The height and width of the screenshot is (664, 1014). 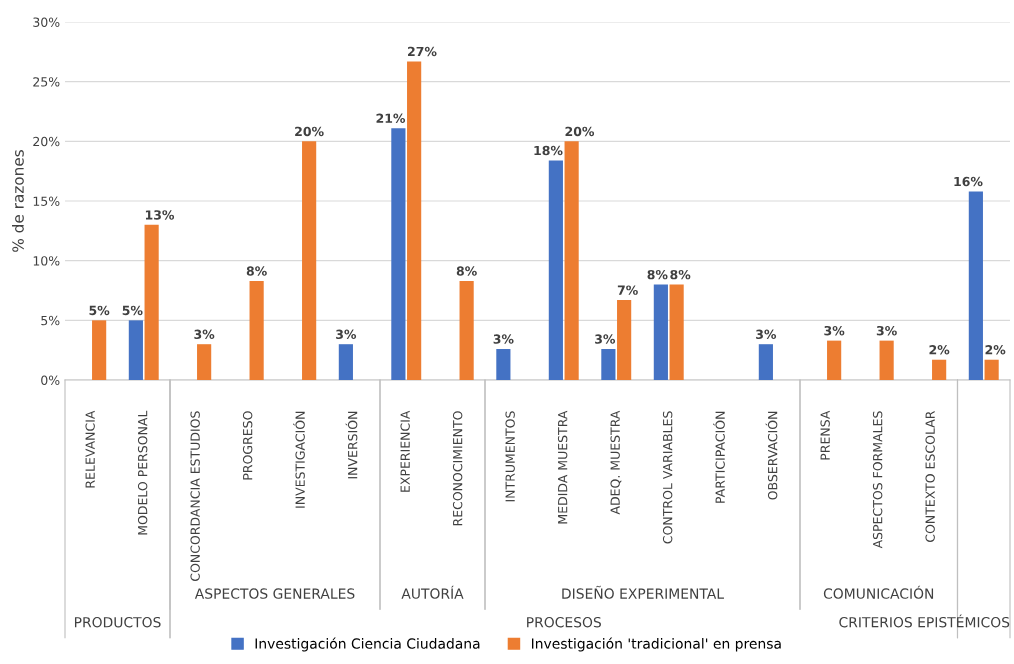 I want to click on x-tick-label: INVESTIGACIÓN, so click(x=299, y=459).